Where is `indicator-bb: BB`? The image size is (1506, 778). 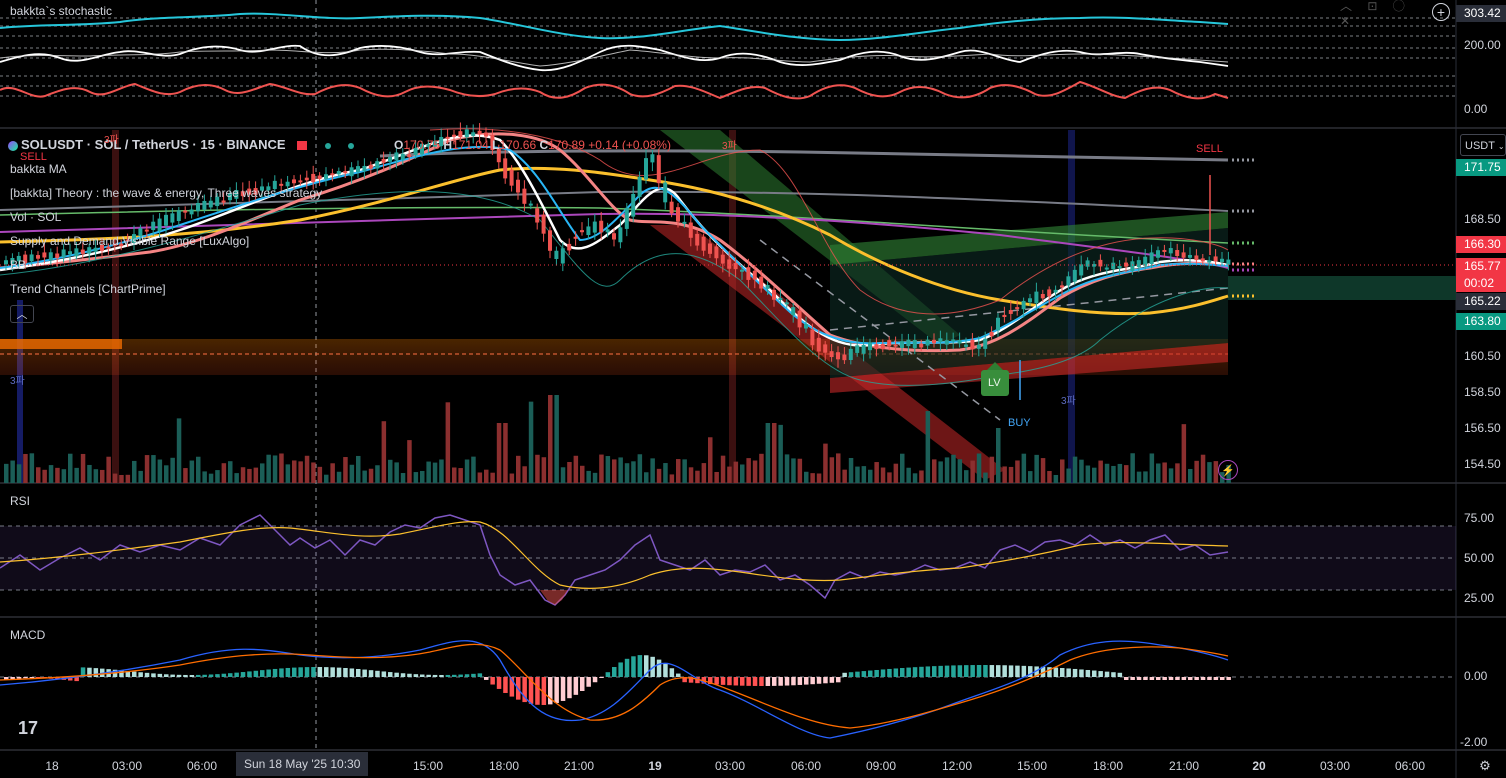
indicator-bb: BB is located at coordinates (18, 265).